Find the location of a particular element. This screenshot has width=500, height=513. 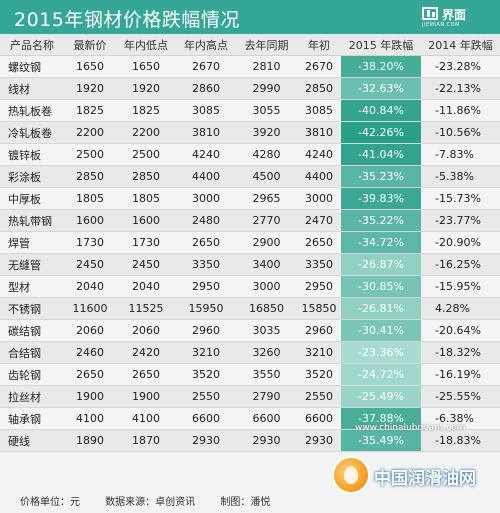

footer: 价格单位：元 数据来源：卓创资讯 制图：潘悦 is located at coordinates (156, 500).